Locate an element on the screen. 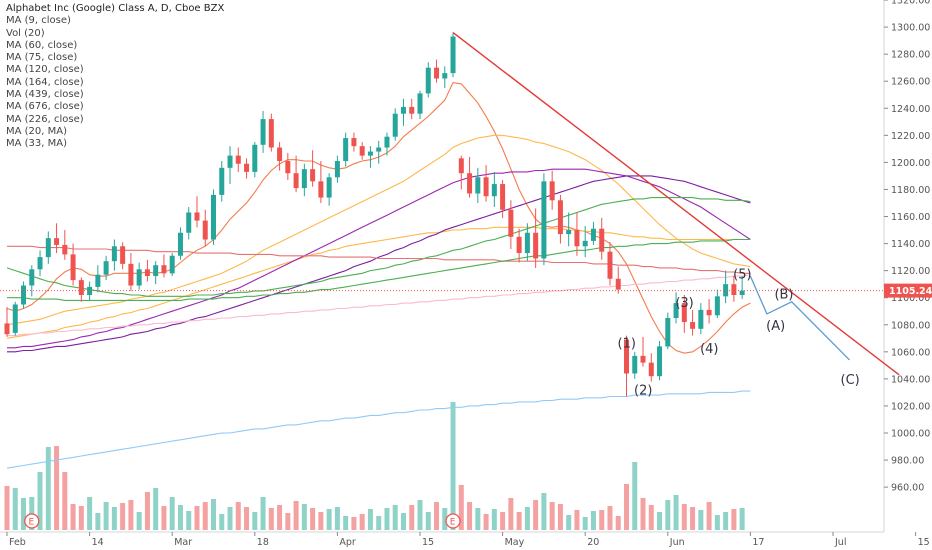 This screenshot has height=550, width=932. earnings-marker: E is located at coordinates (453, 521).